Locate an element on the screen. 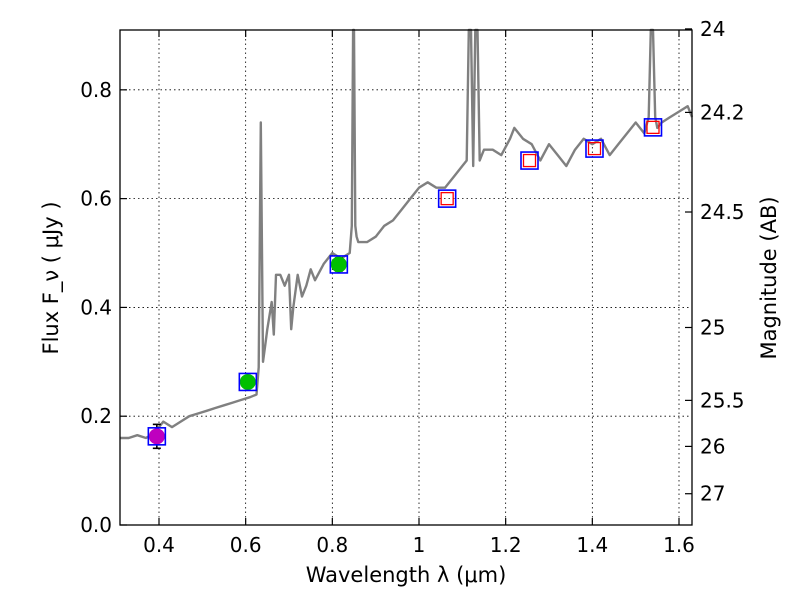  magnitude-tick-label: 27 is located at coordinates (712, 494).